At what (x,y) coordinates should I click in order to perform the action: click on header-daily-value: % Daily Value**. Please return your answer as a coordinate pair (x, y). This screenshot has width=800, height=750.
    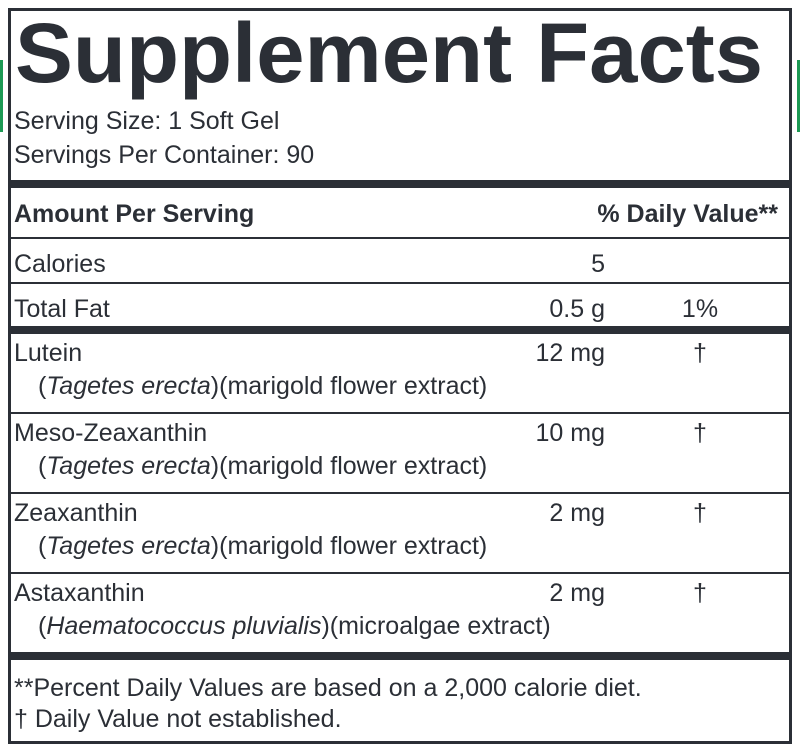
    Looking at the image, I should click on (687, 214).